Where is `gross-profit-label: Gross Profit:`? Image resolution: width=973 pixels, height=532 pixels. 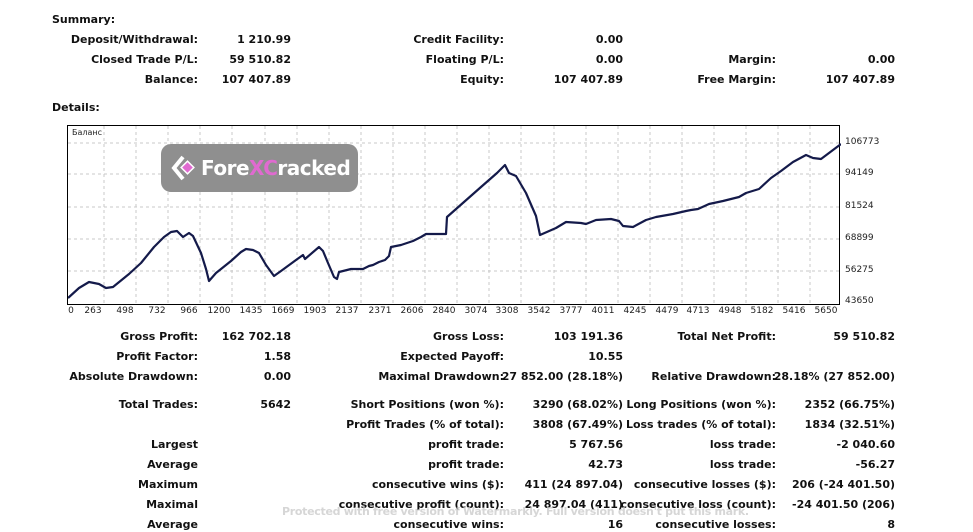
gross-profit-label: Gross Profit: is located at coordinates (159, 336).